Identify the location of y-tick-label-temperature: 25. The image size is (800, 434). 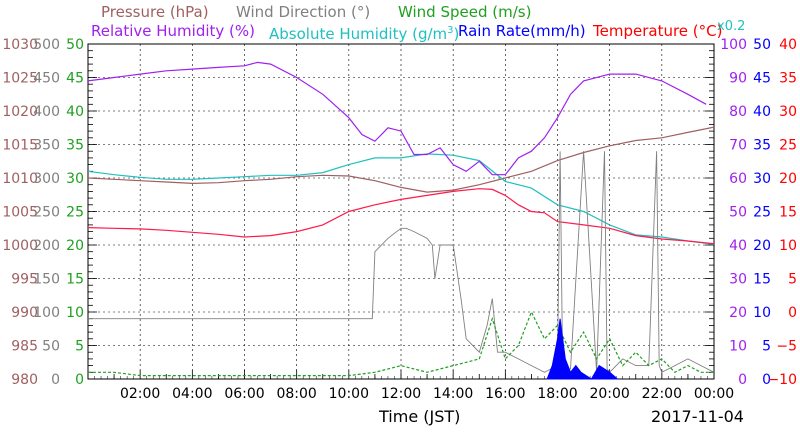
(788, 146).